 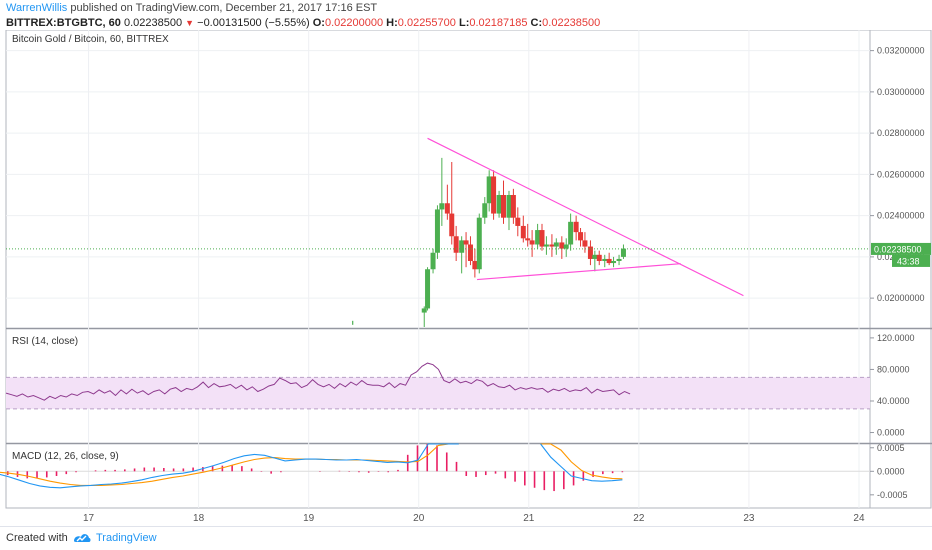 I want to click on x-tick-label: 17, so click(x=89, y=518).